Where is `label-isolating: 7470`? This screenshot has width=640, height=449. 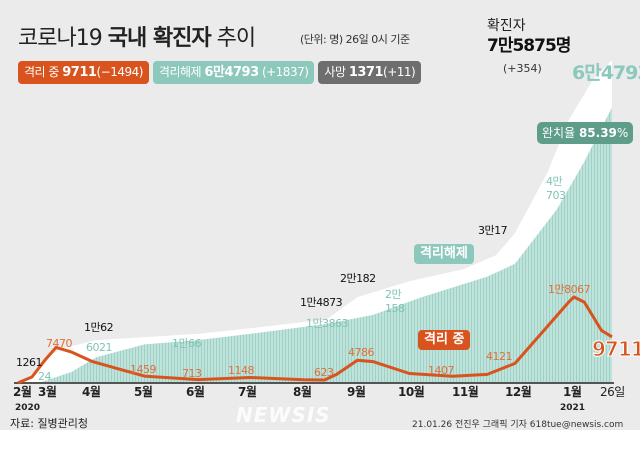 label-isolating: 7470 is located at coordinates (59, 343).